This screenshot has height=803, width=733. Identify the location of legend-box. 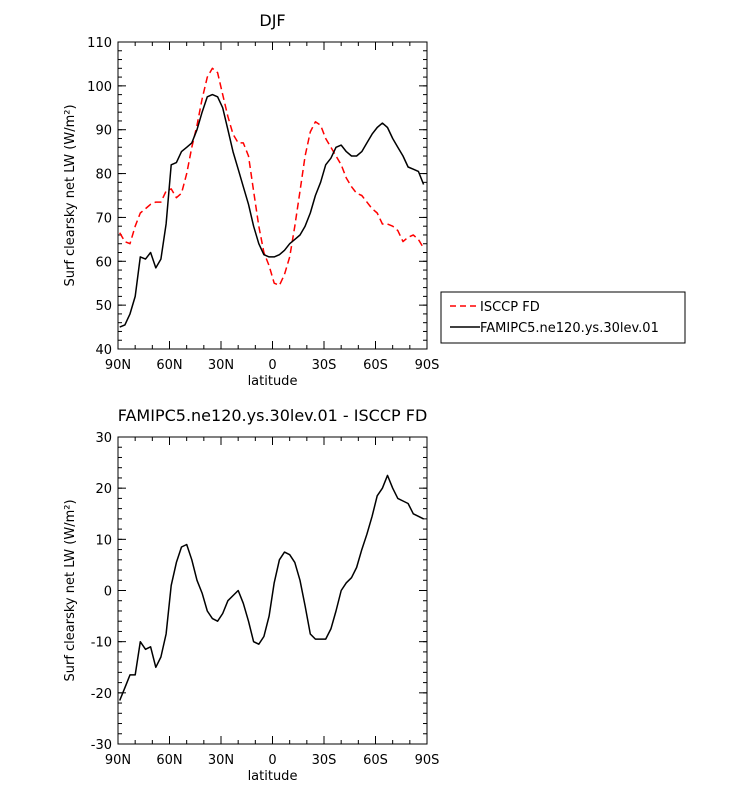
(563, 317).